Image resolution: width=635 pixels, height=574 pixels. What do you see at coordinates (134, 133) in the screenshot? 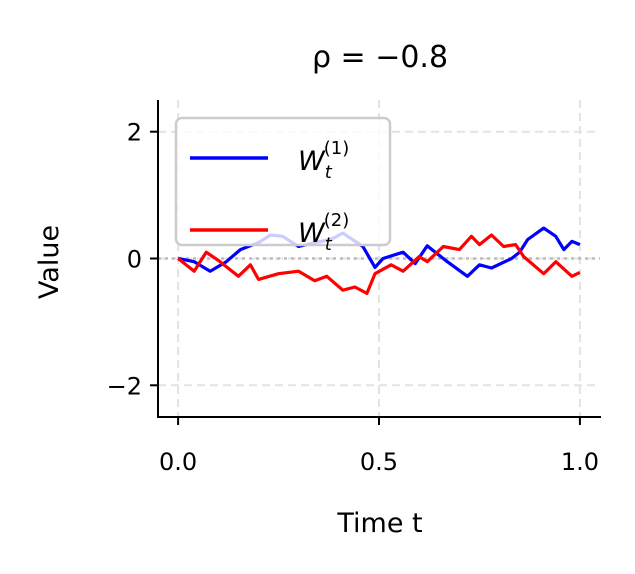
I see `y-tick-label: 2` at bounding box center [134, 133].